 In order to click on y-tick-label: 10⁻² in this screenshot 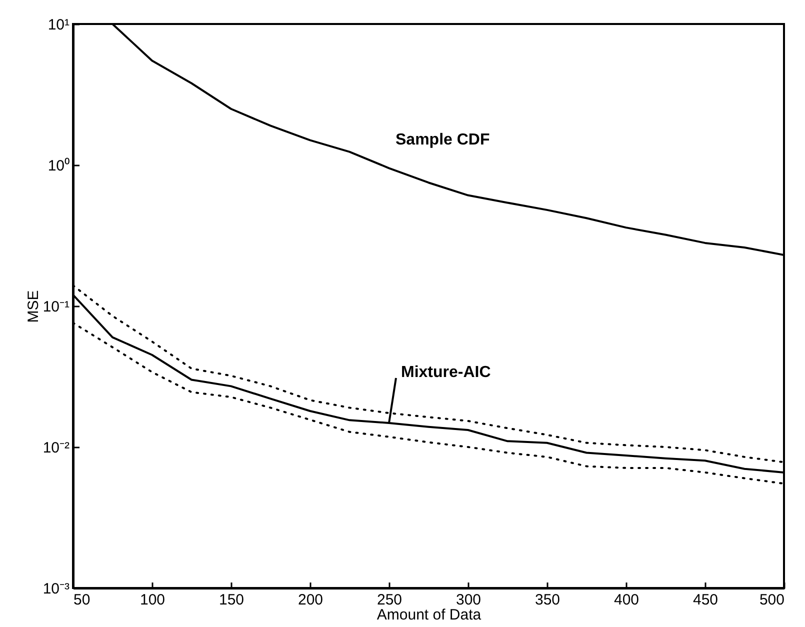, I will do `click(56, 448)`.